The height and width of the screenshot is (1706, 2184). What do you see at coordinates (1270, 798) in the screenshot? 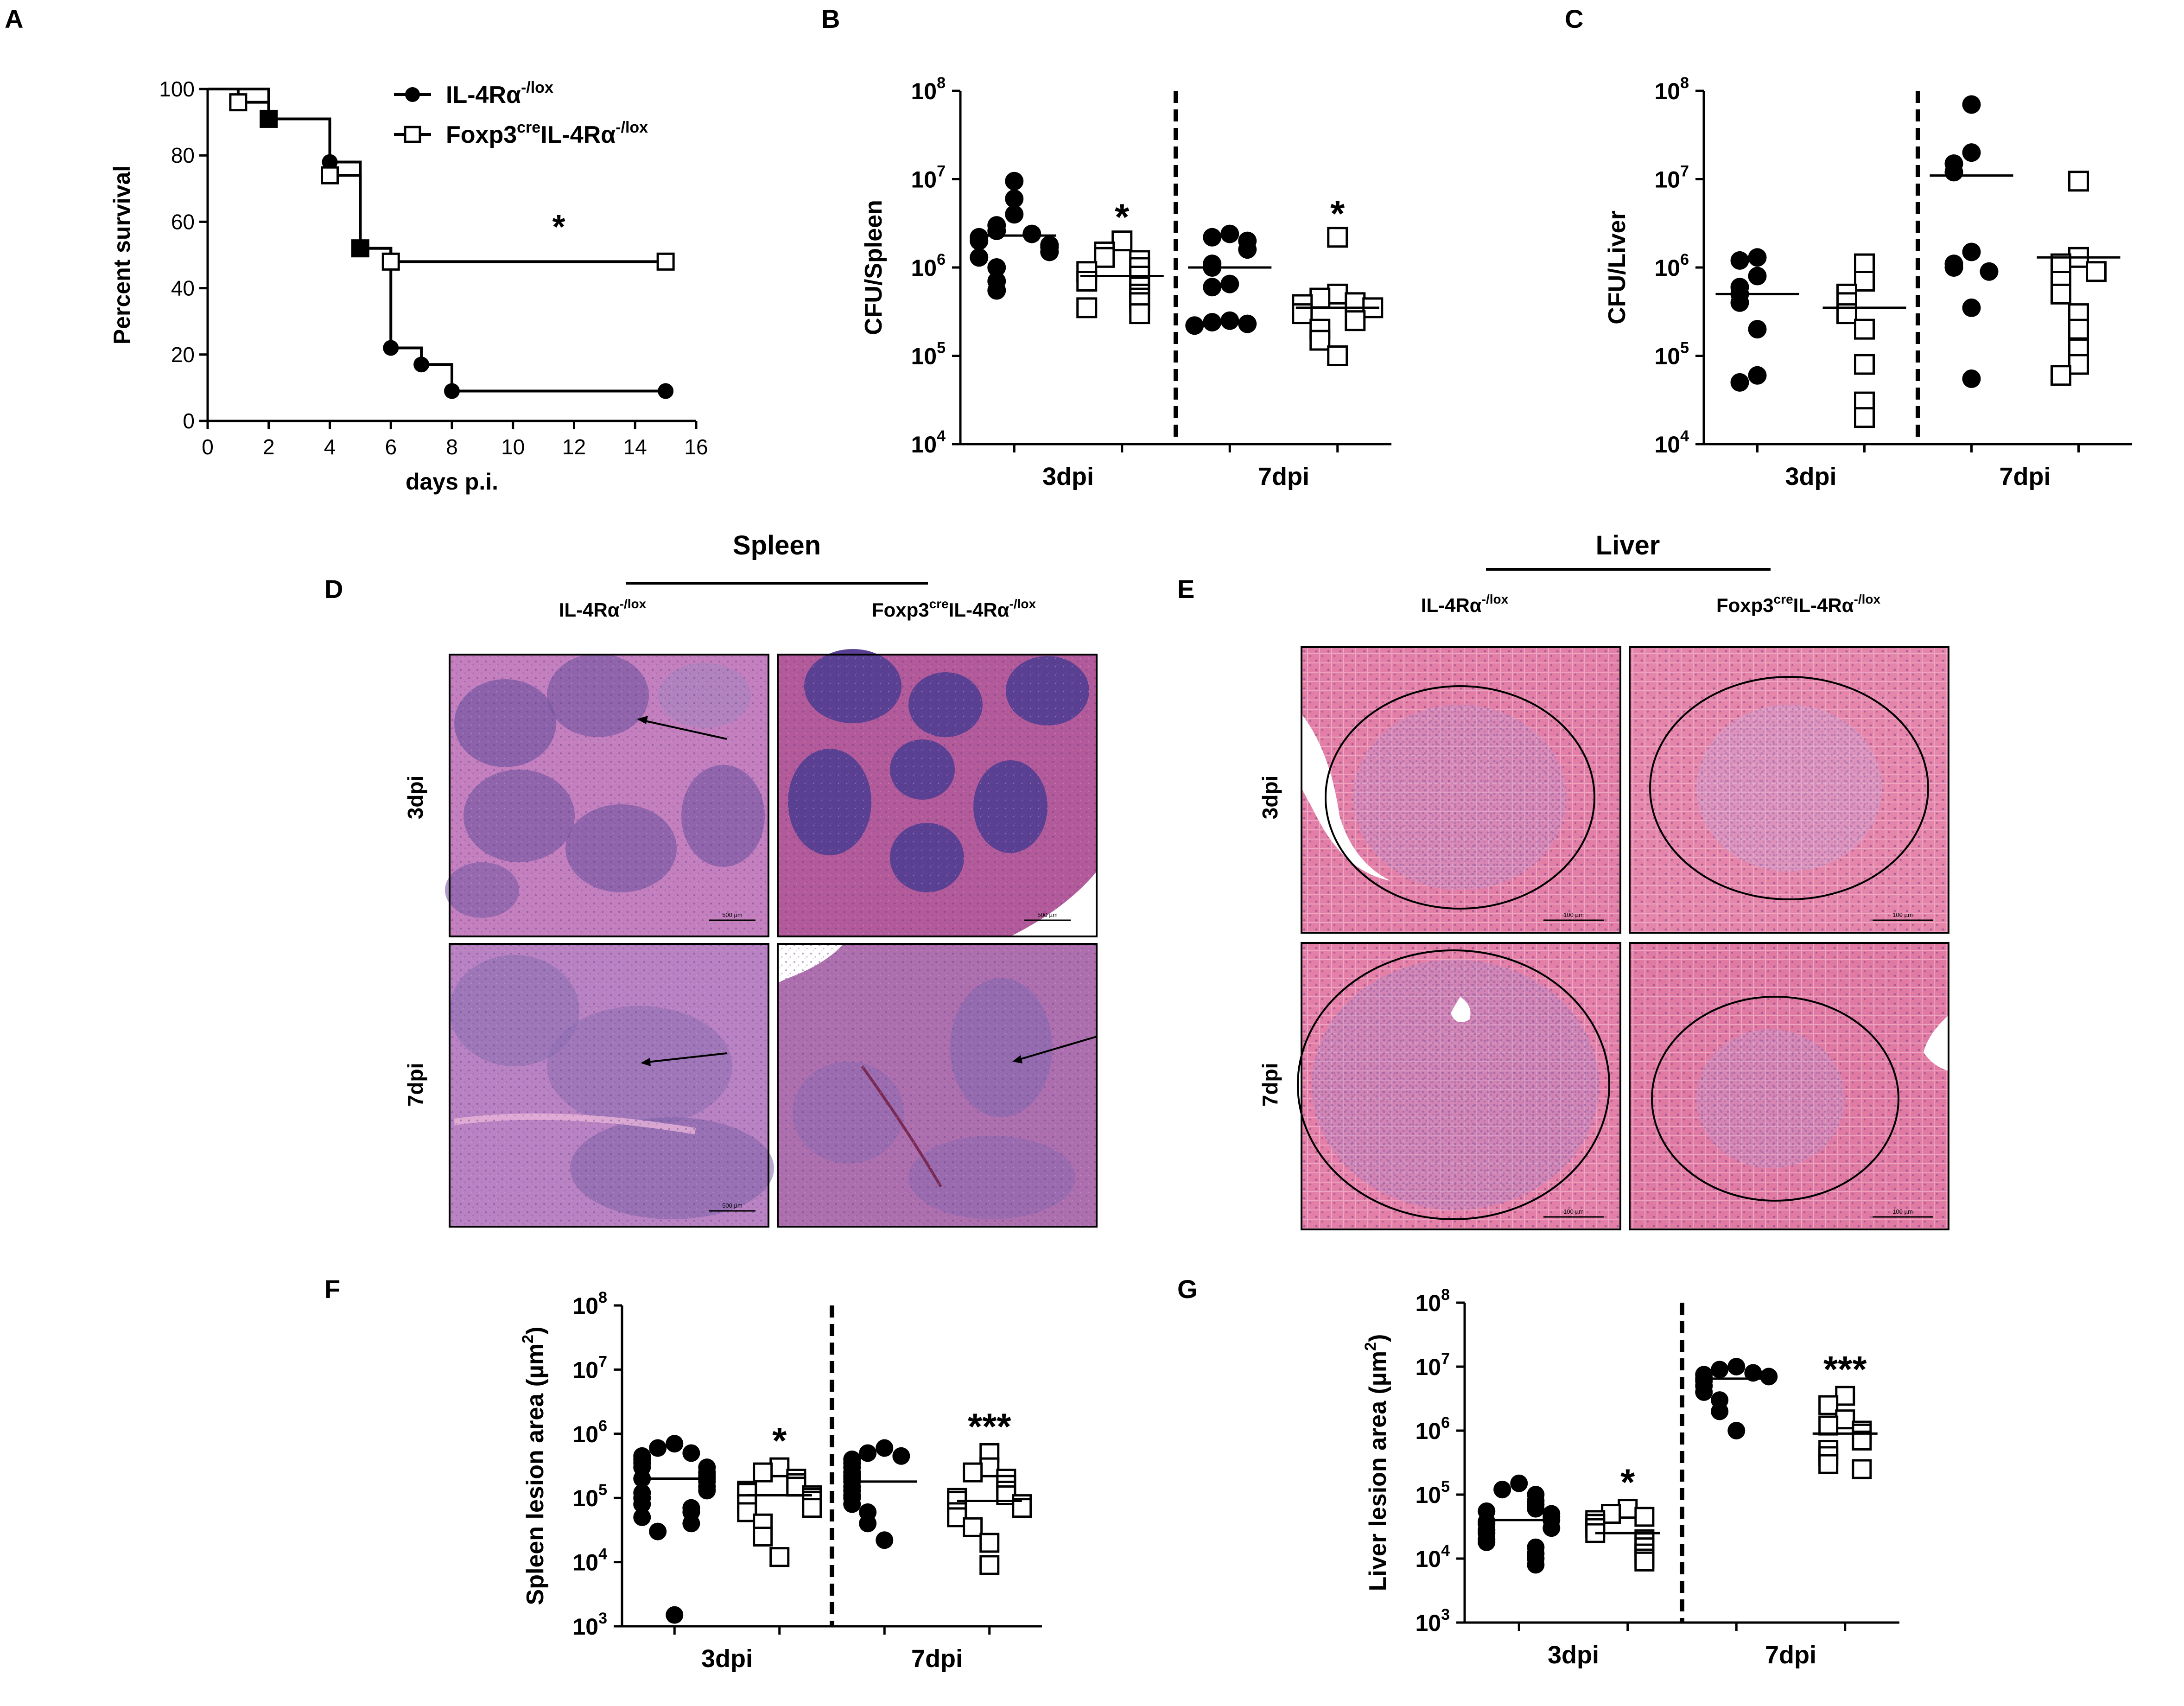
I see `liver-row-3dpi: 3dpi` at bounding box center [1270, 798].